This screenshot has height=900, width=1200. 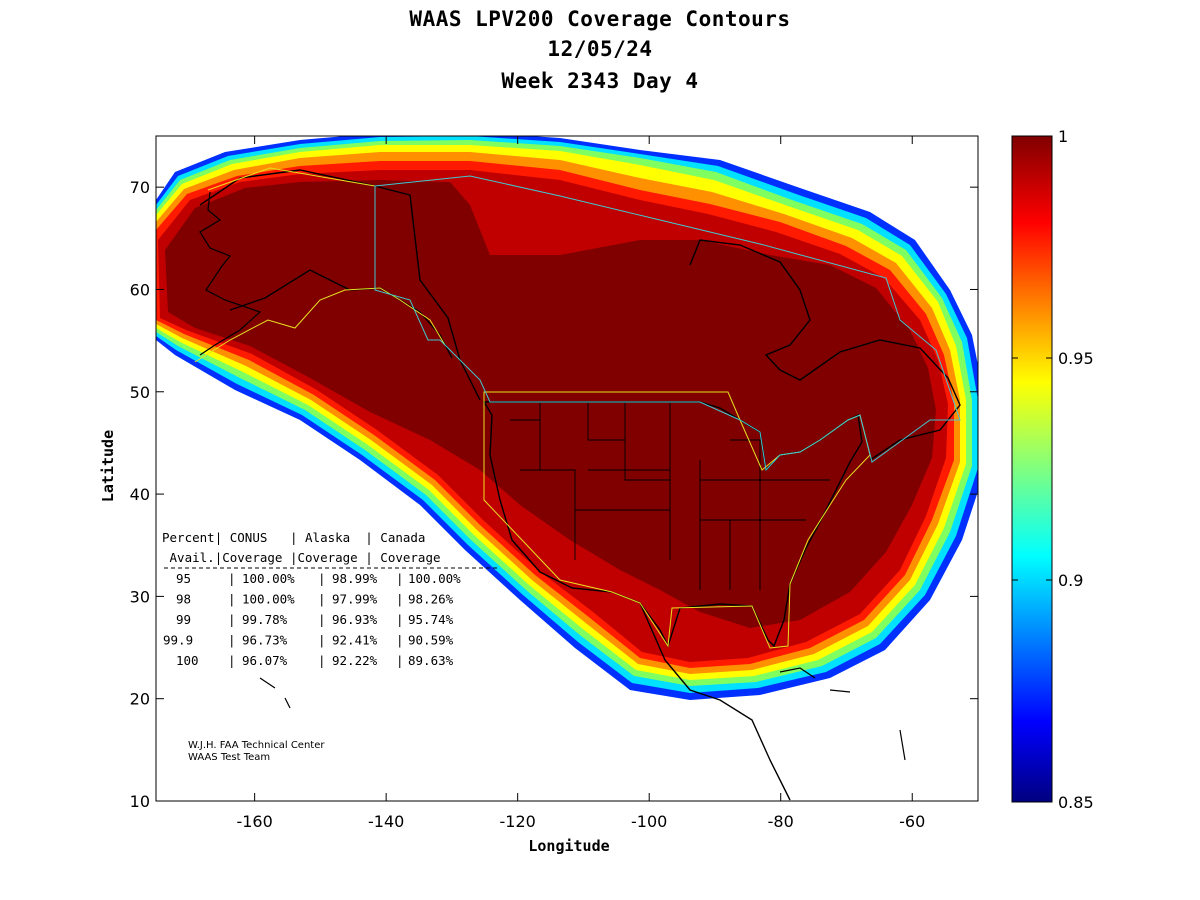 I want to click on y-tick-label: 20, so click(x=140, y=699).